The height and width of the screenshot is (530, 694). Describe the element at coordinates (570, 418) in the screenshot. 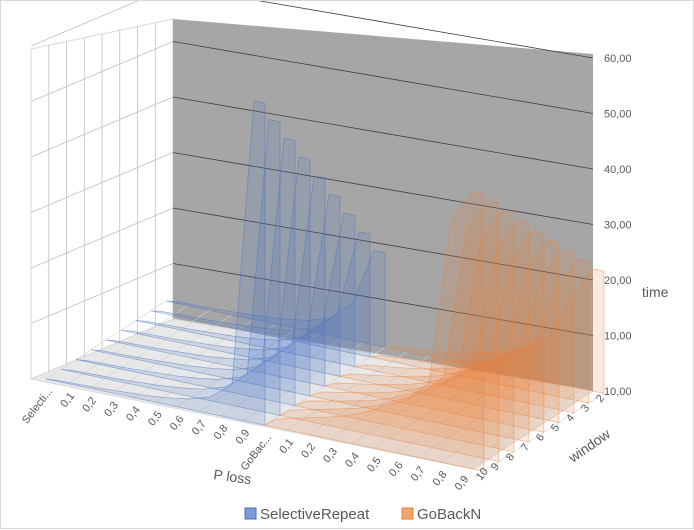

I see `depth-tick-label: 4` at that location.